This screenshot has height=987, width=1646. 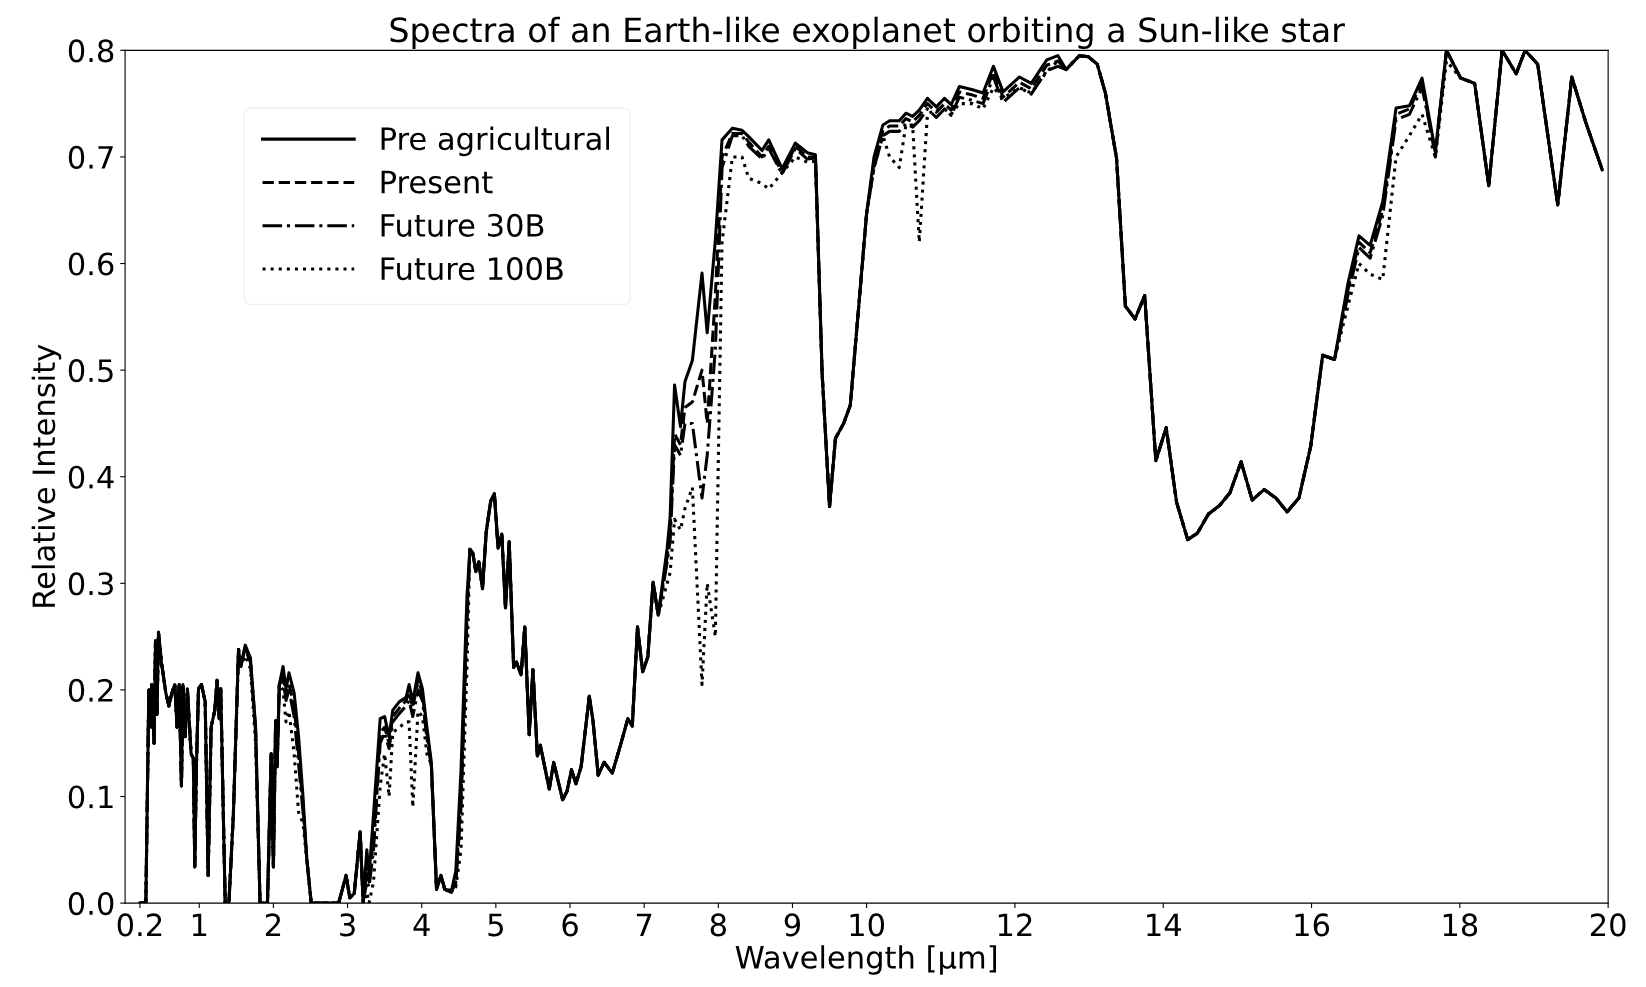 What do you see at coordinates (570, 925) in the screenshot?
I see `x-tick-label: 6` at bounding box center [570, 925].